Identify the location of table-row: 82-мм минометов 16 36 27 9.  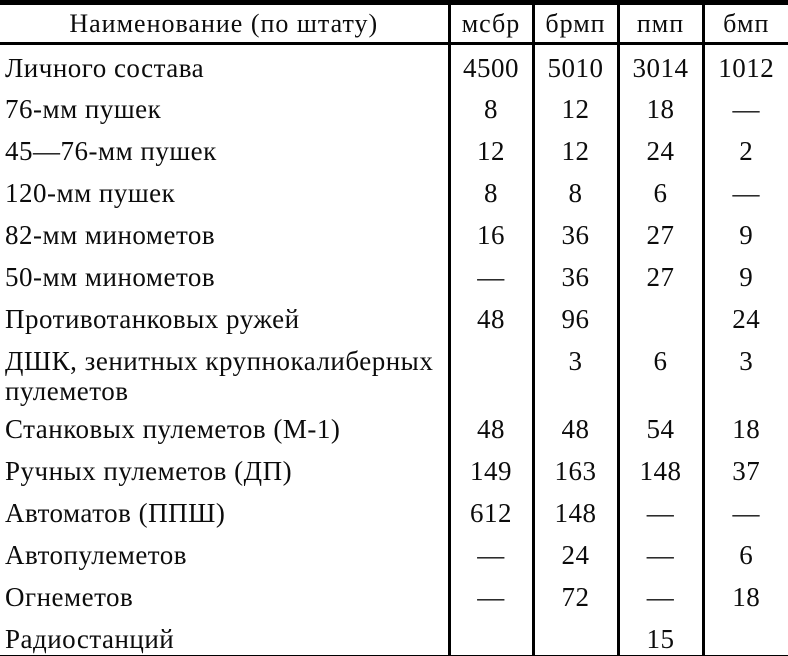
(394, 232).